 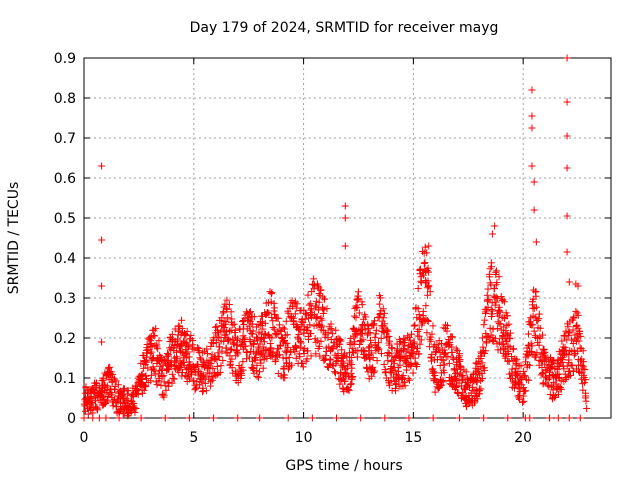 I want to click on x-tick-label: 20, so click(x=523, y=438).